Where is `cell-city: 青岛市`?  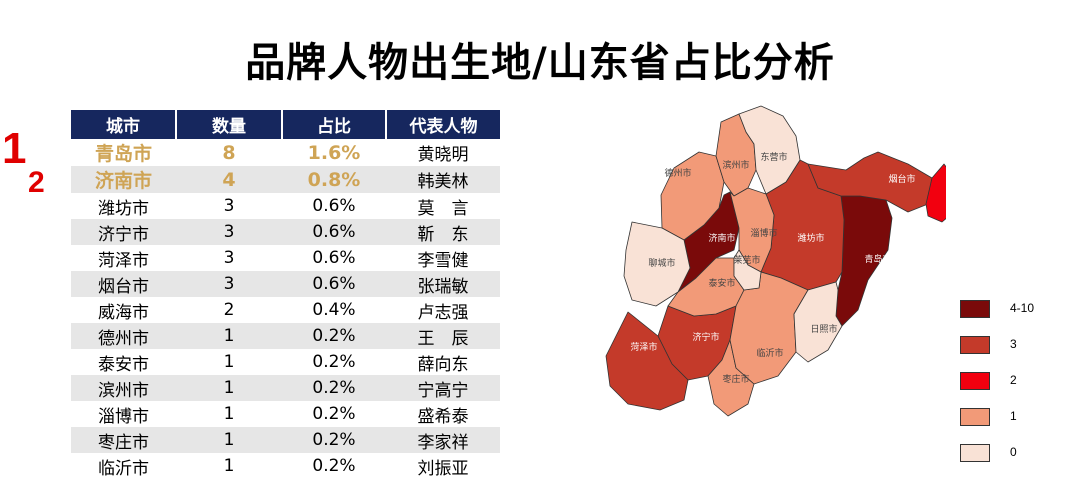 cell-city: 青岛市 is located at coordinates (123, 152).